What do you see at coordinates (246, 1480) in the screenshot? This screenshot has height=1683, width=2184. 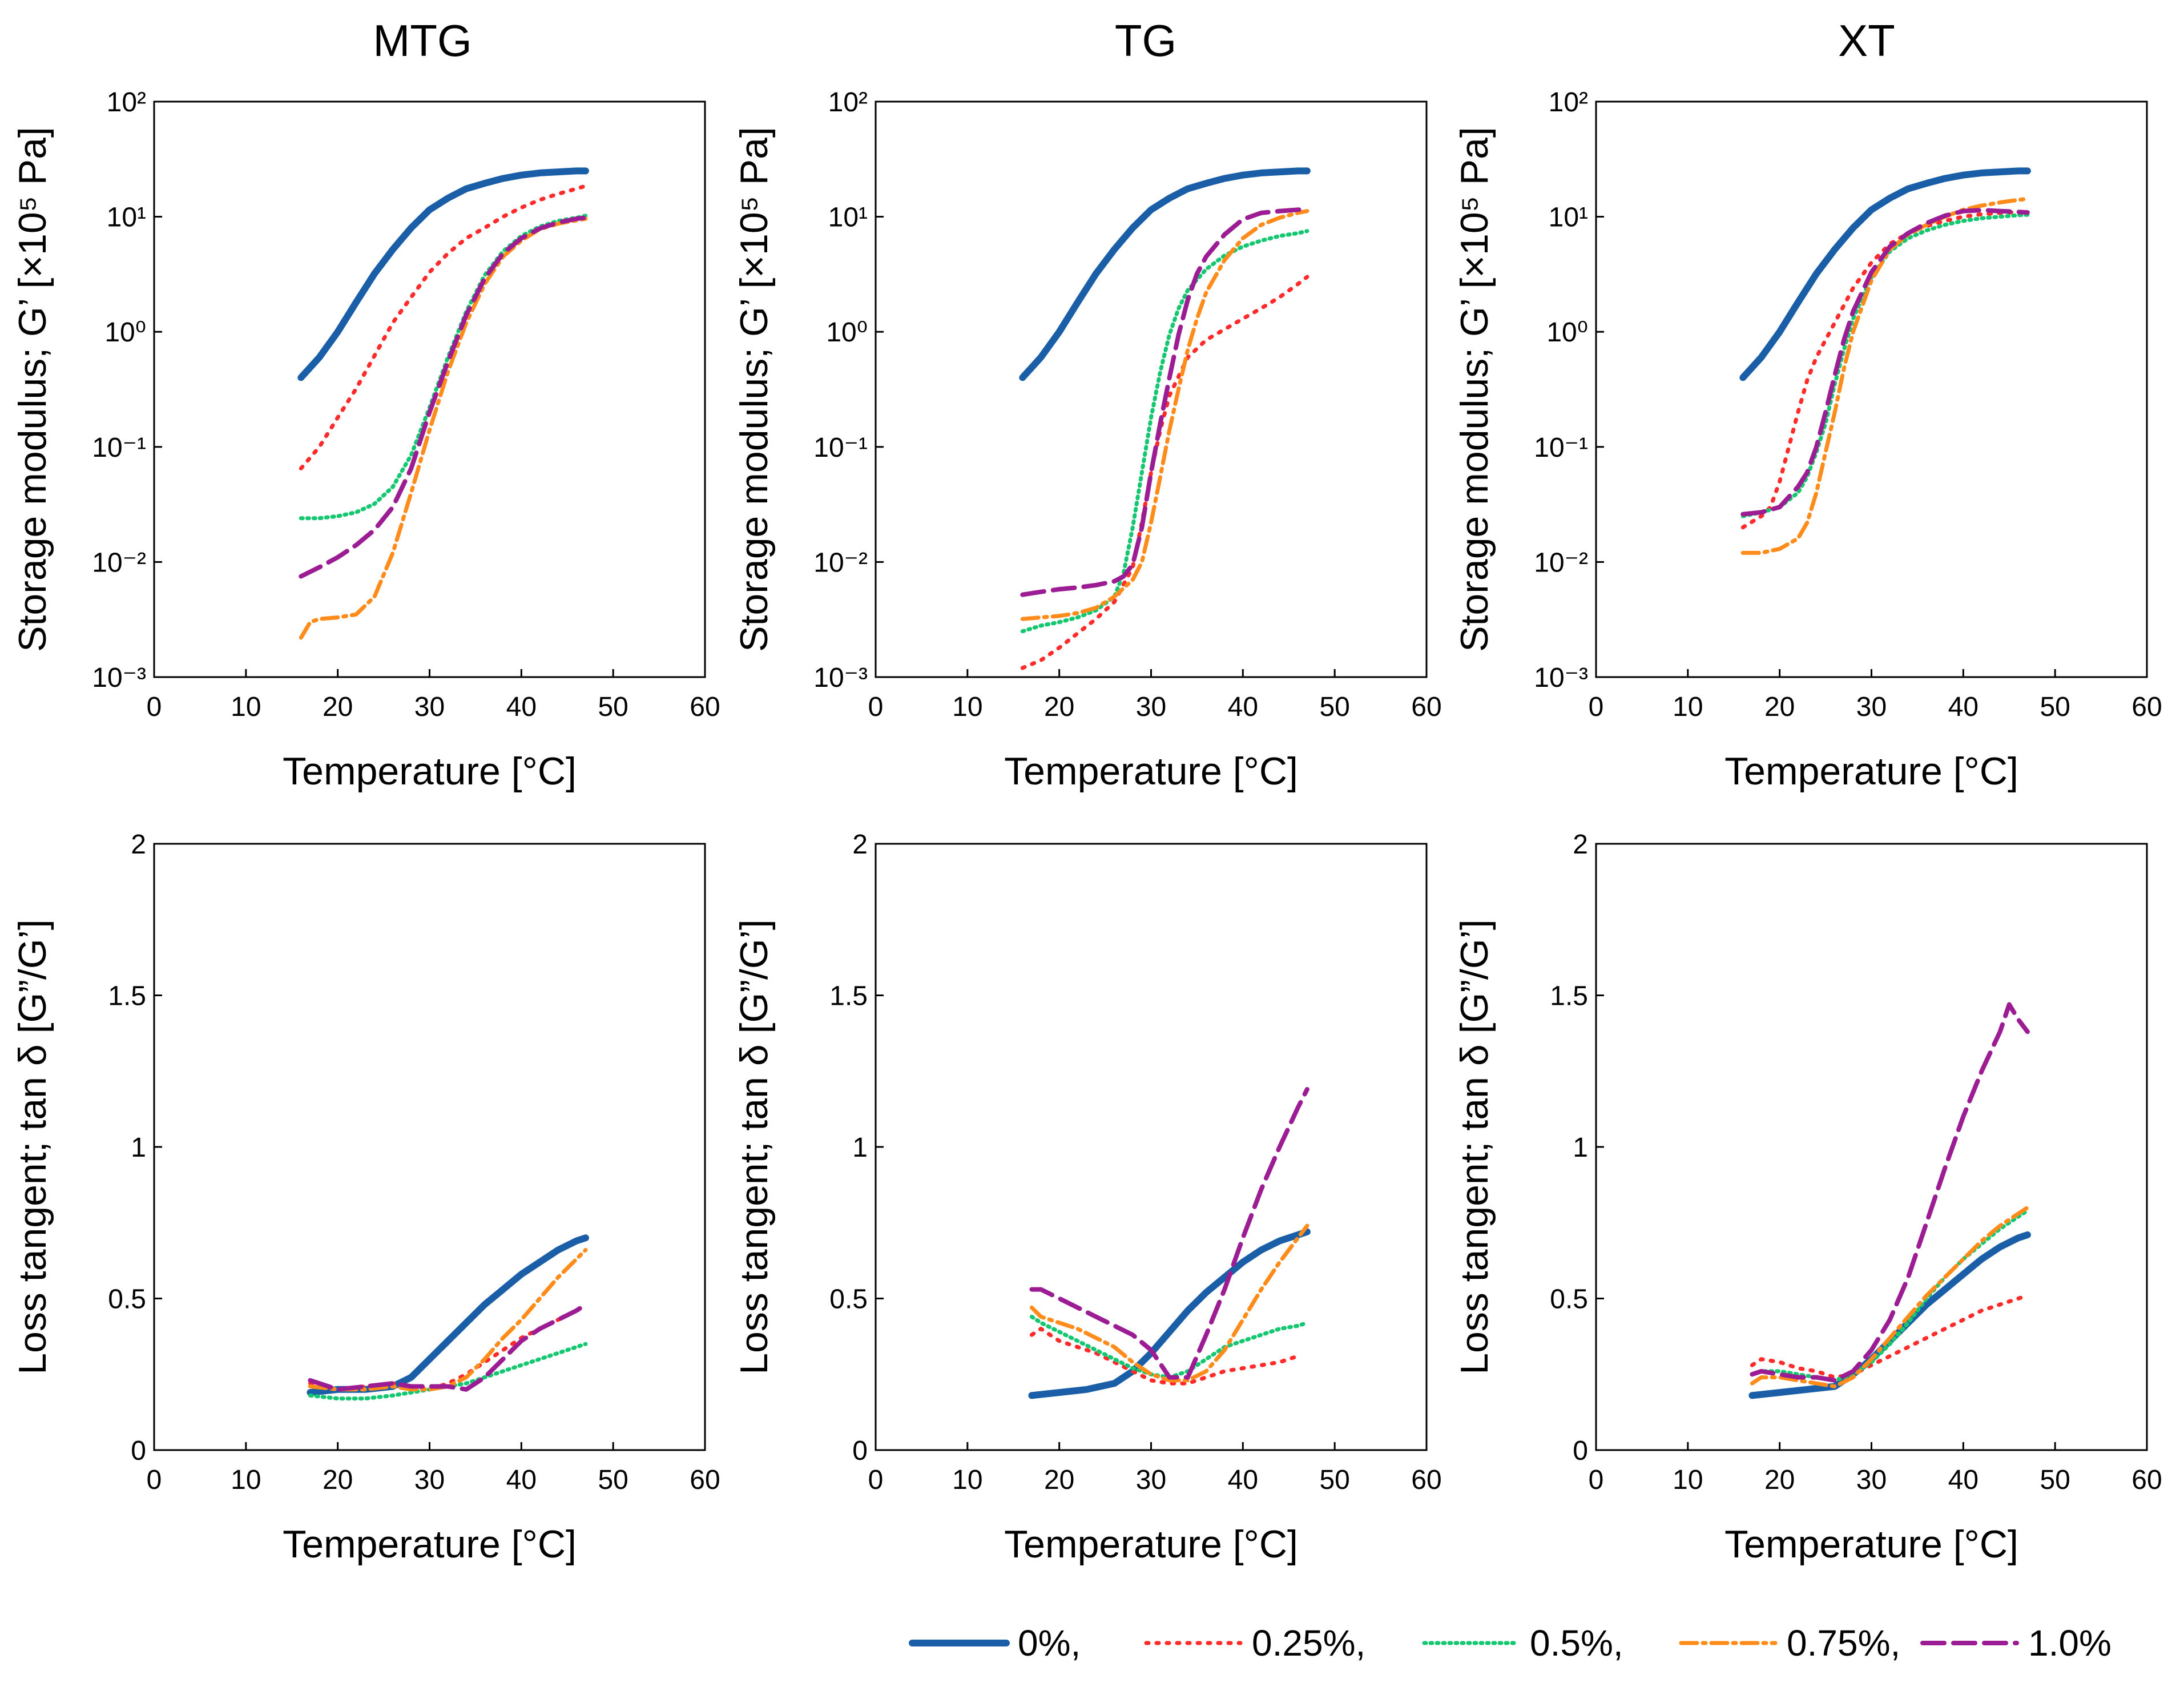 I see `mtg-tan-x-tick-label: 10` at bounding box center [246, 1480].